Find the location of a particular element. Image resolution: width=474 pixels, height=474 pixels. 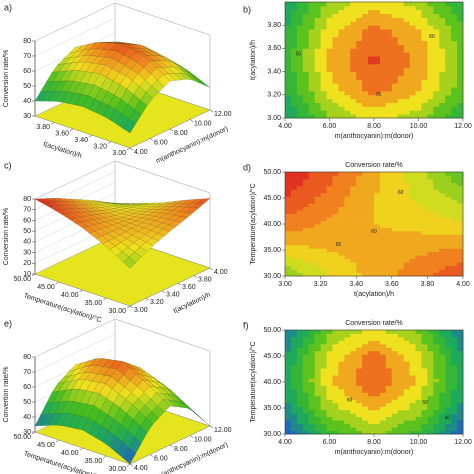

x-tick-label: 12.00 is located at coordinates (463, 126).